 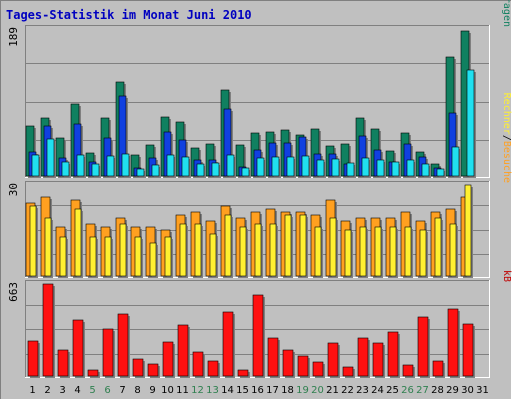 What do you see at coordinates (482, 390) in the screenshot?
I see `x-tick-label: 31` at bounding box center [482, 390].